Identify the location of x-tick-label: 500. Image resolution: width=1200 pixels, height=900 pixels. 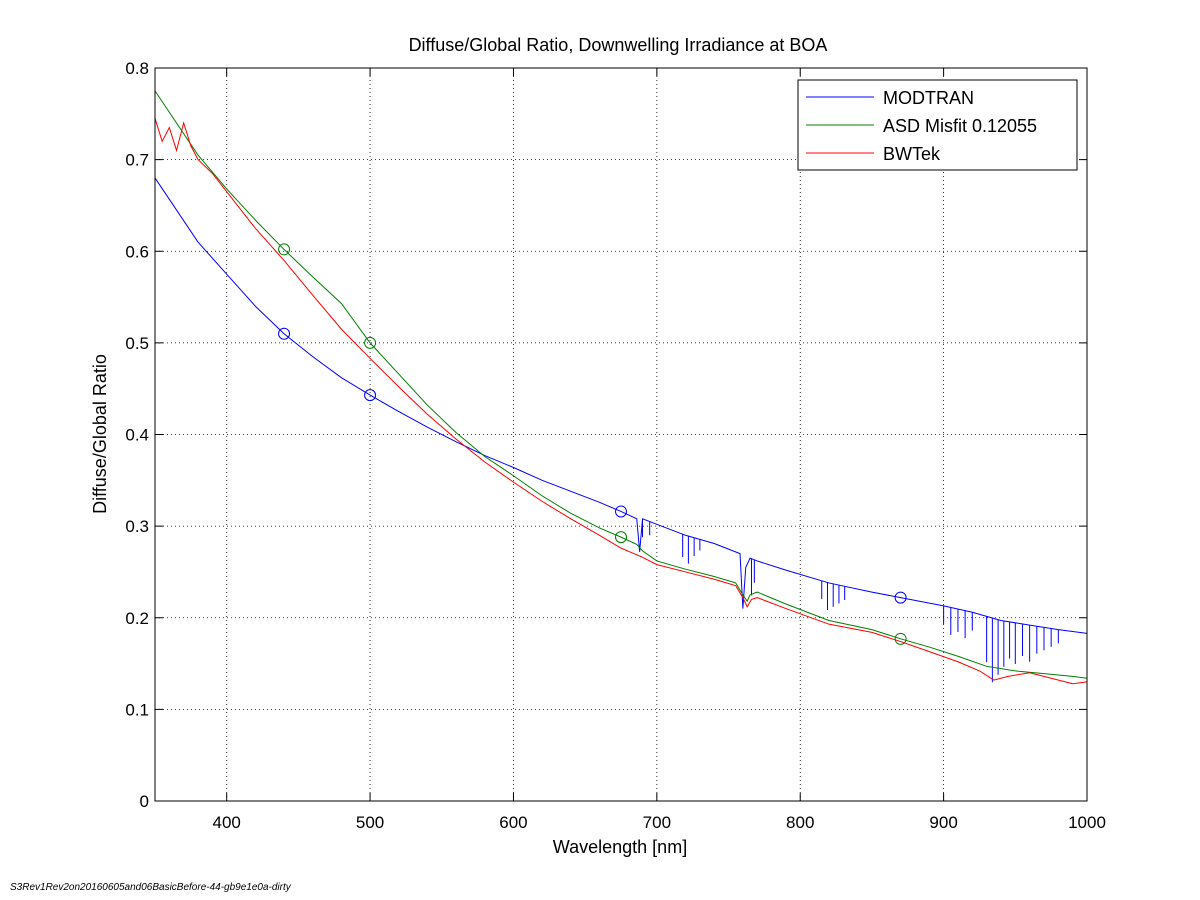
(370, 822).